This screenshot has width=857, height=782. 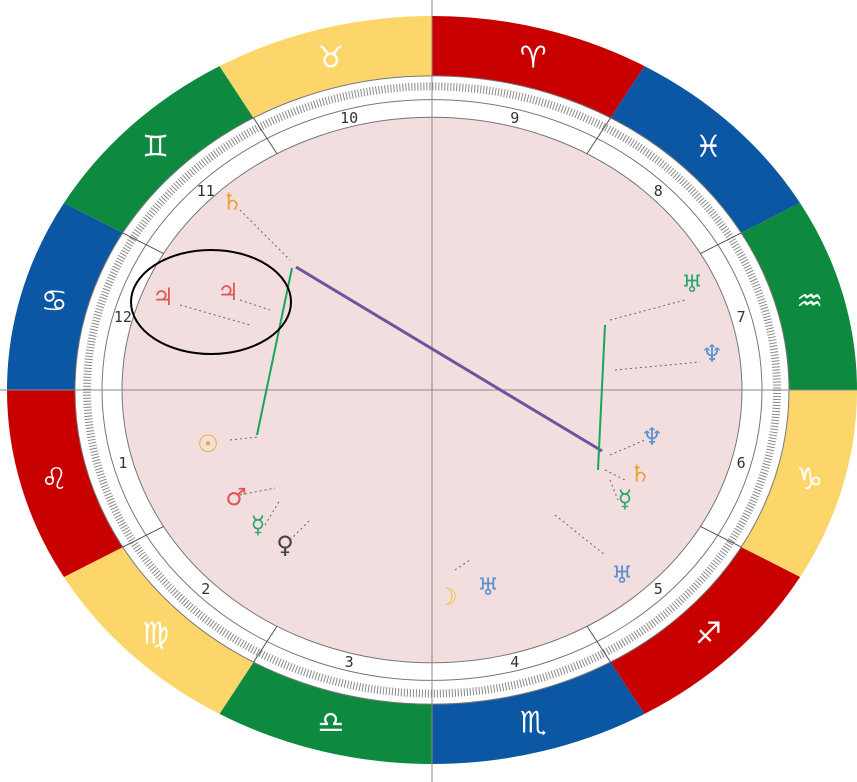 What do you see at coordinates (205, 589) in the screenshot?
I see `house-number-2: 2` at bounding box center [205, 589].